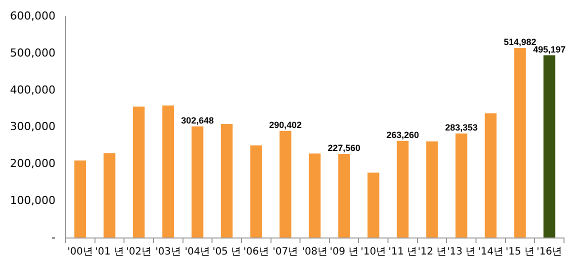 This screenshot has height=261, width=580. What do you see at coordinates (197, 252) in the screenshot?
I see `x-tick-label: '04년` at bounding box center [197, 252].